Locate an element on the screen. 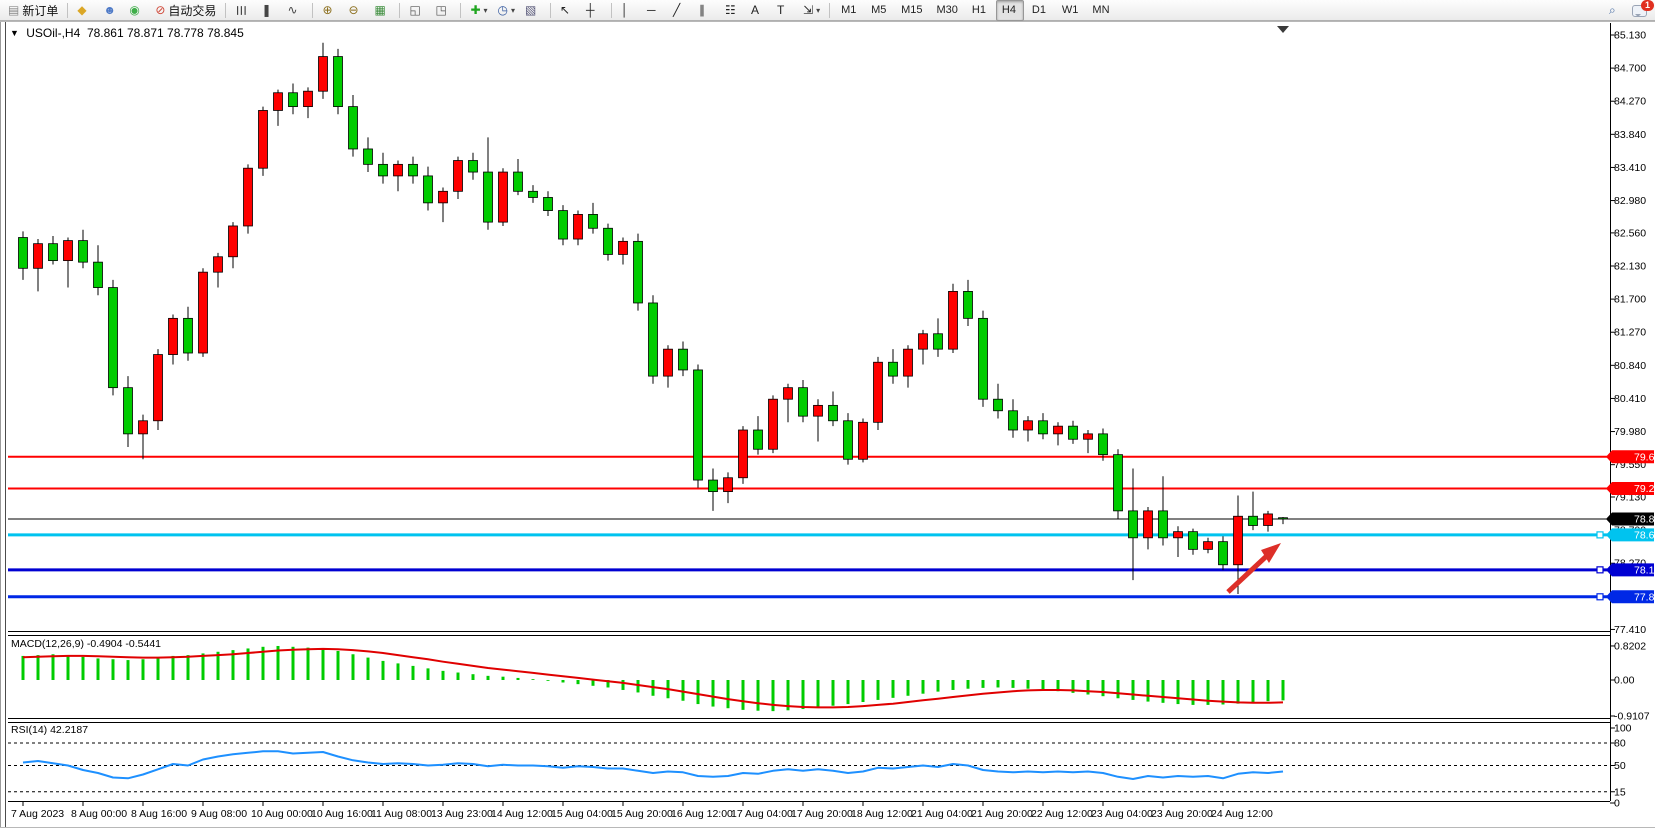 The width and height of the screenshot is (1655, 833). channel-button: ∥ is located at coordinates (707, 10).